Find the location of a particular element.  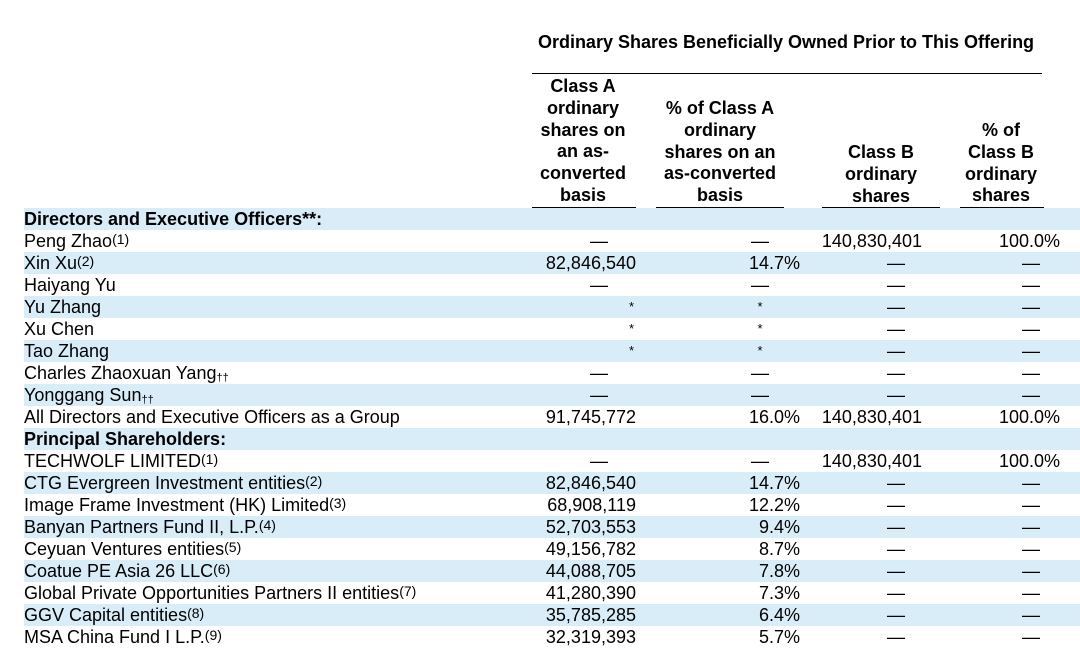

section-header-row: Principal Shareholders: is located at coordinates (552, 439).